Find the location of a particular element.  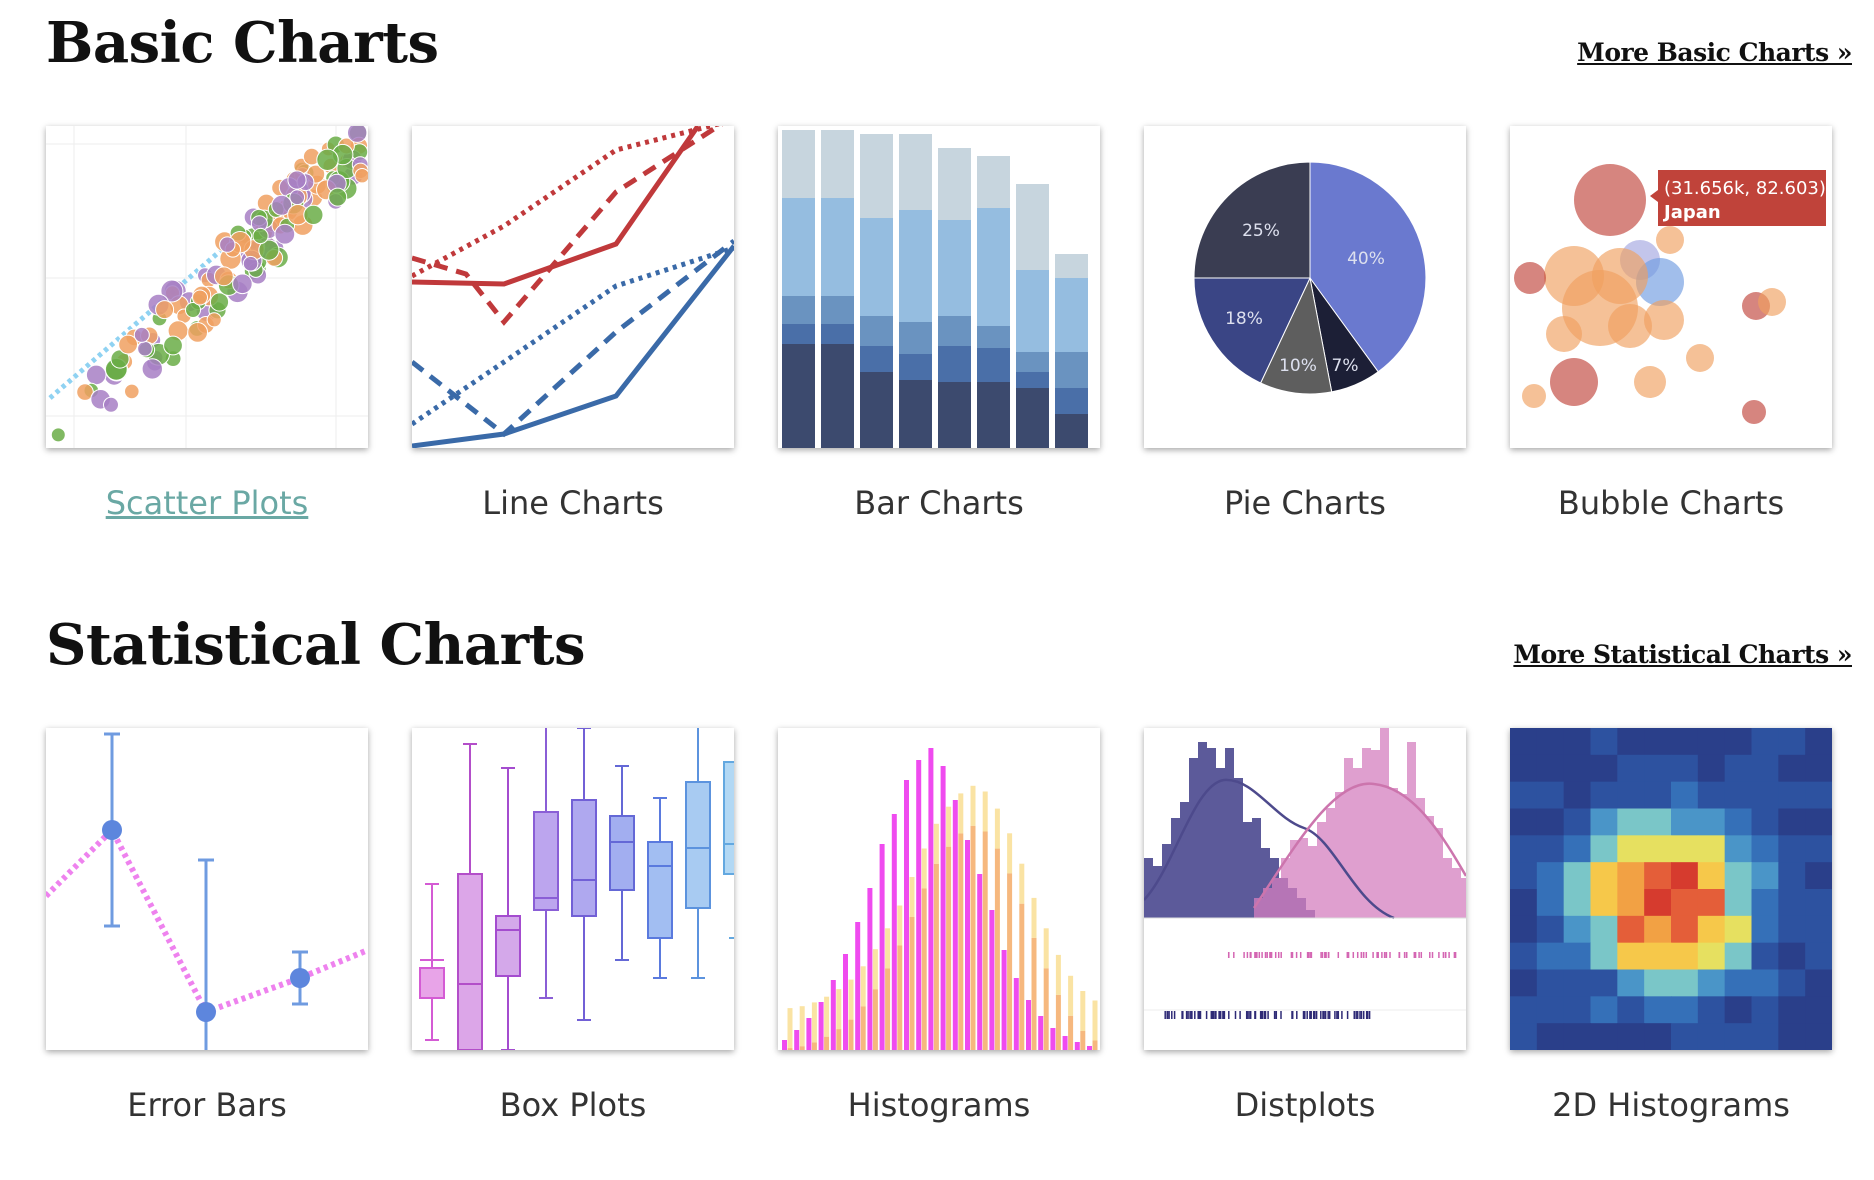

error-bars-link: Error Bars is located at coordinates (207, 1105).